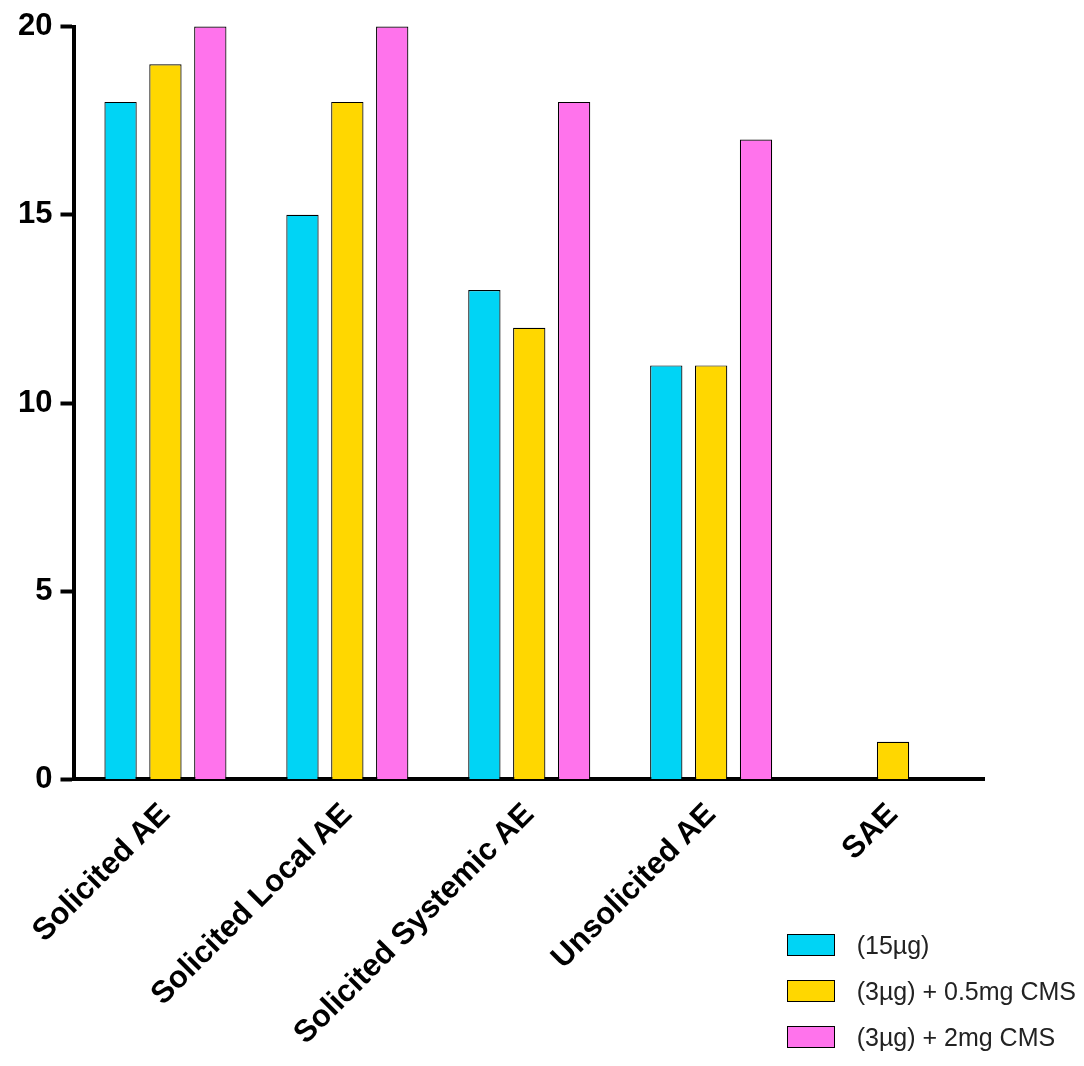  What do you see at coordinates (893, 945) in the screenshot?
I see `legend-label: (15µg)` at bounding box center [893, 945].